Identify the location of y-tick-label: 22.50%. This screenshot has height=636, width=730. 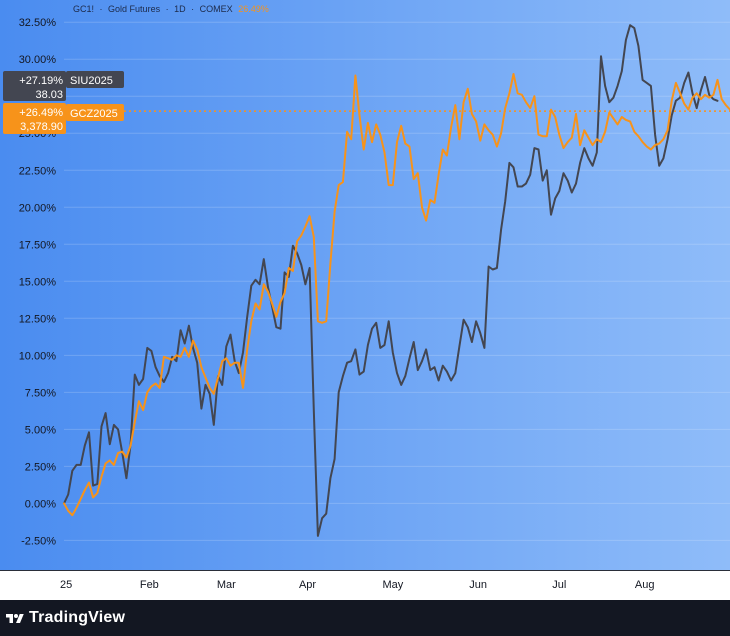
(38, 171).